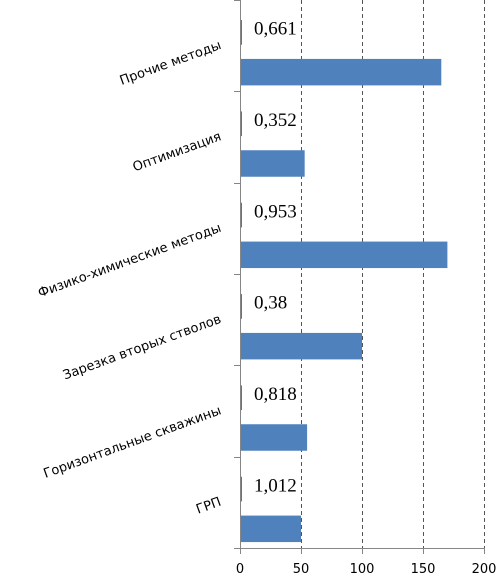  What do you see at coordinates (240, 569) in the screenshot?
I see `x-tick-label: 0` at bounding box center [240, 569].